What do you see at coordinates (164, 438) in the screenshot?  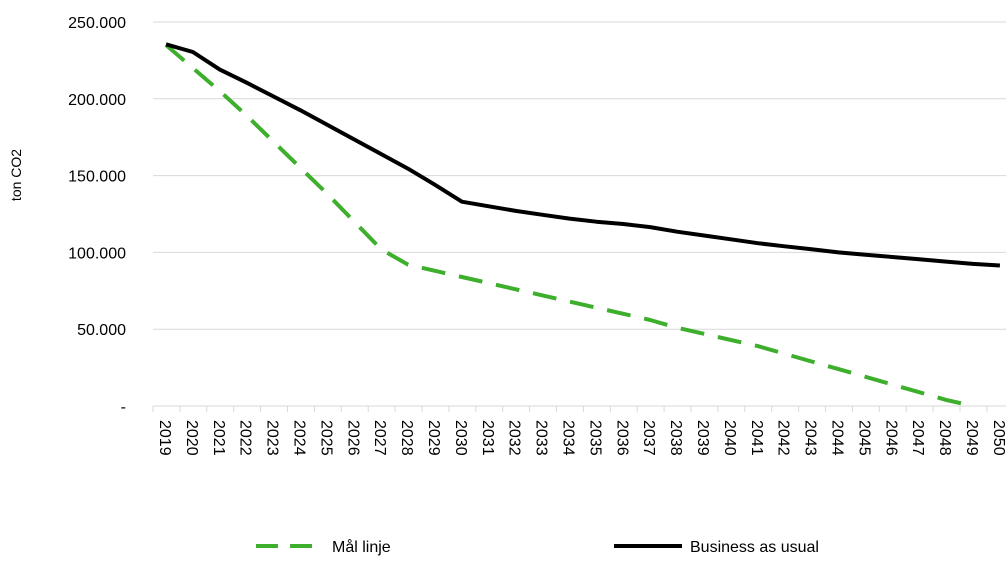 I see `x-tick-label: 2019` at bounding box center [164, 438].